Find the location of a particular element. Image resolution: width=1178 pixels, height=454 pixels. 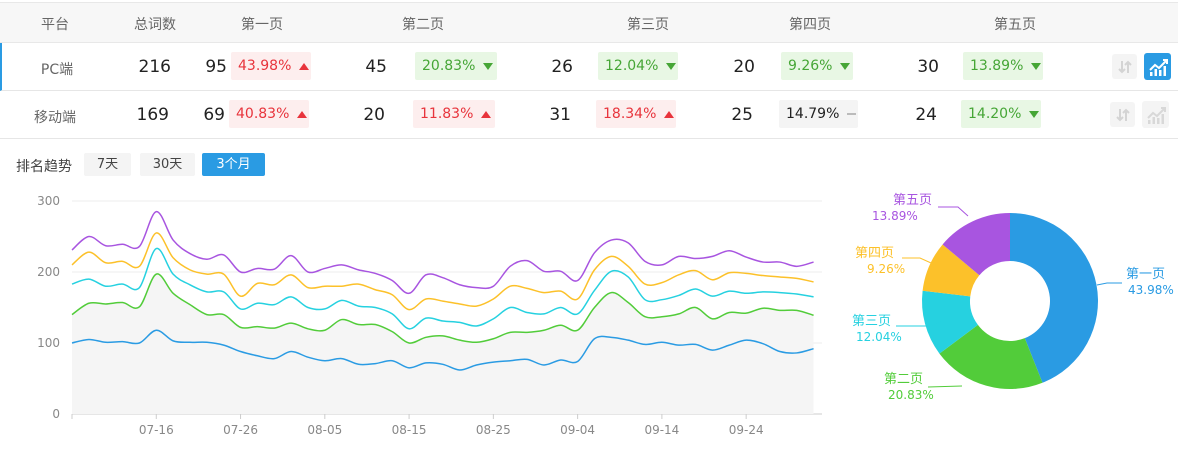

percent-value: 43.98% is located at coordinates (265, 66).